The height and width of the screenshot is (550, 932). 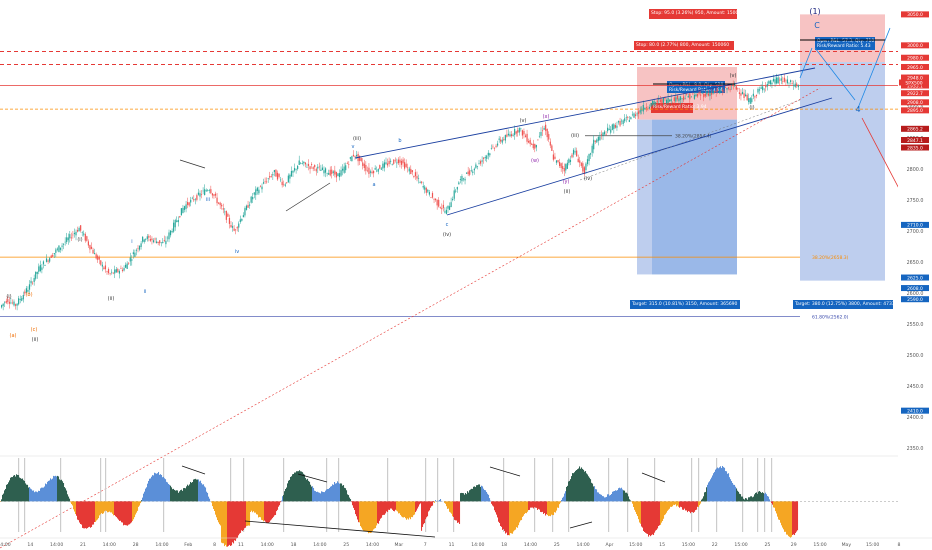 What do you see at coordinates (692, 495) in the screenshot?
I see `osc-band` at bounding box center [692, 495].